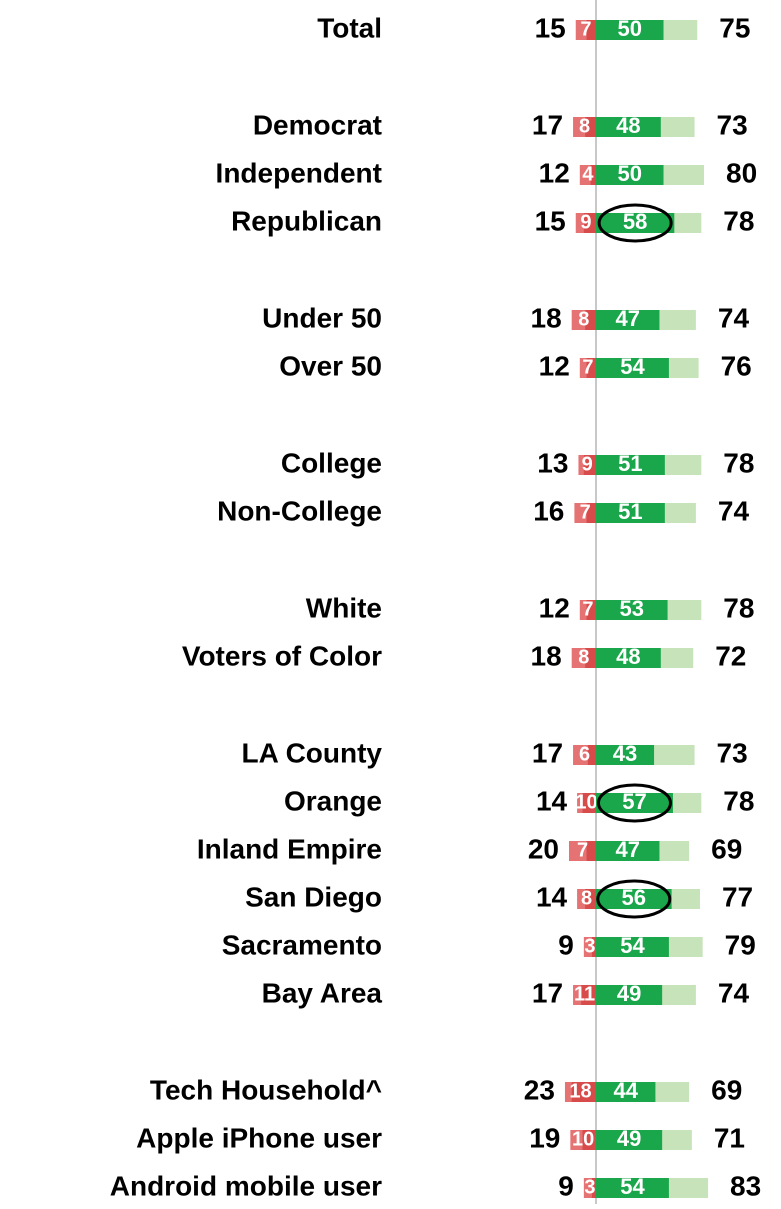 The height and width of the screenshot is (1209, 781). What do you see at coordinates (585, 222) in the screenshot?
I see `strong-oppose-label: 9` at bounding box center [585, 222].